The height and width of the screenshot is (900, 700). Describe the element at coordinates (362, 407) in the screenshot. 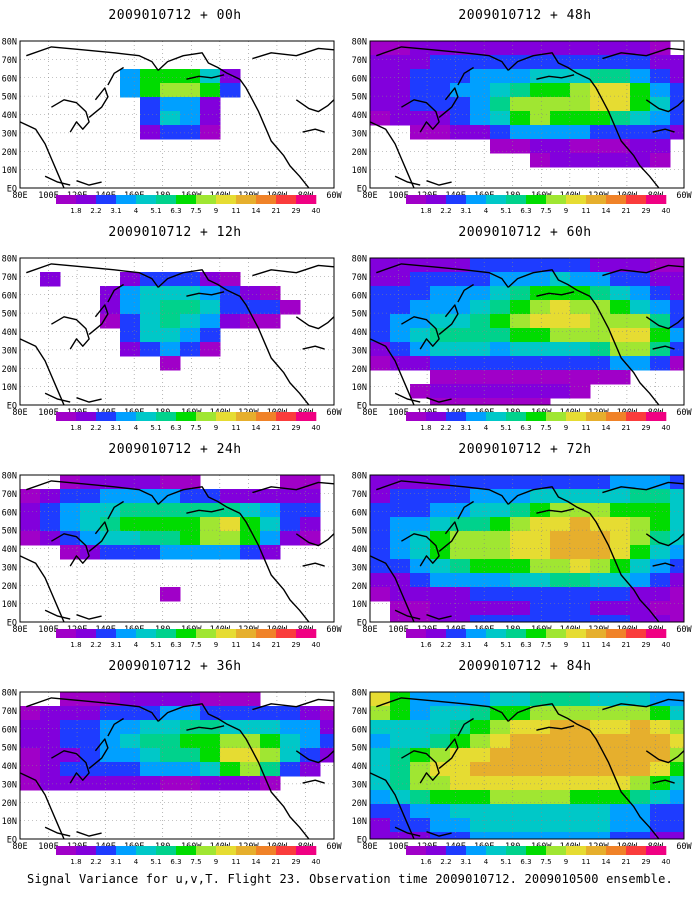

I see `lat-tick-label: EQ` at that location.